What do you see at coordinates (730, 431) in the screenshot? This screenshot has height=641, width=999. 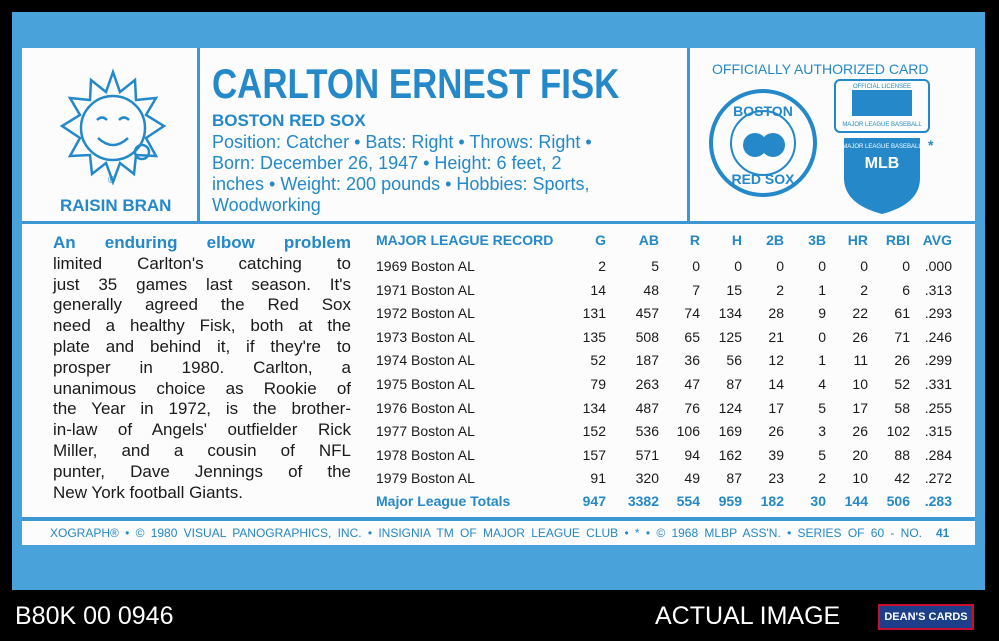 I see `record-row-cell: 169` at bounding box center [730, 431].